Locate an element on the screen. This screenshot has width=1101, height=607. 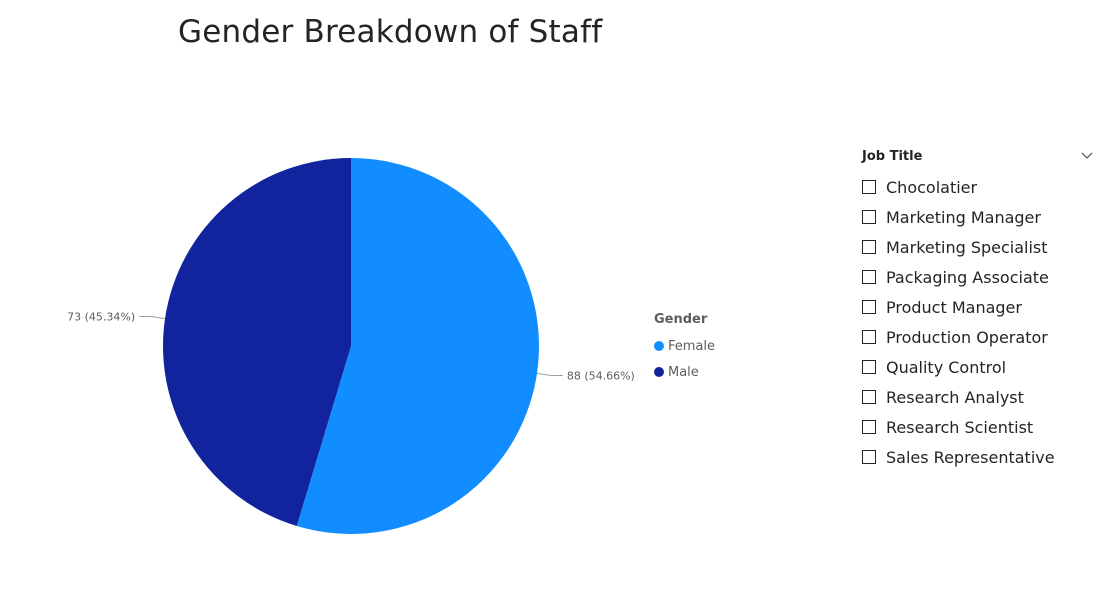
slicer-item-chocolatier: Chocolatier is located at coordinates (978, 187).